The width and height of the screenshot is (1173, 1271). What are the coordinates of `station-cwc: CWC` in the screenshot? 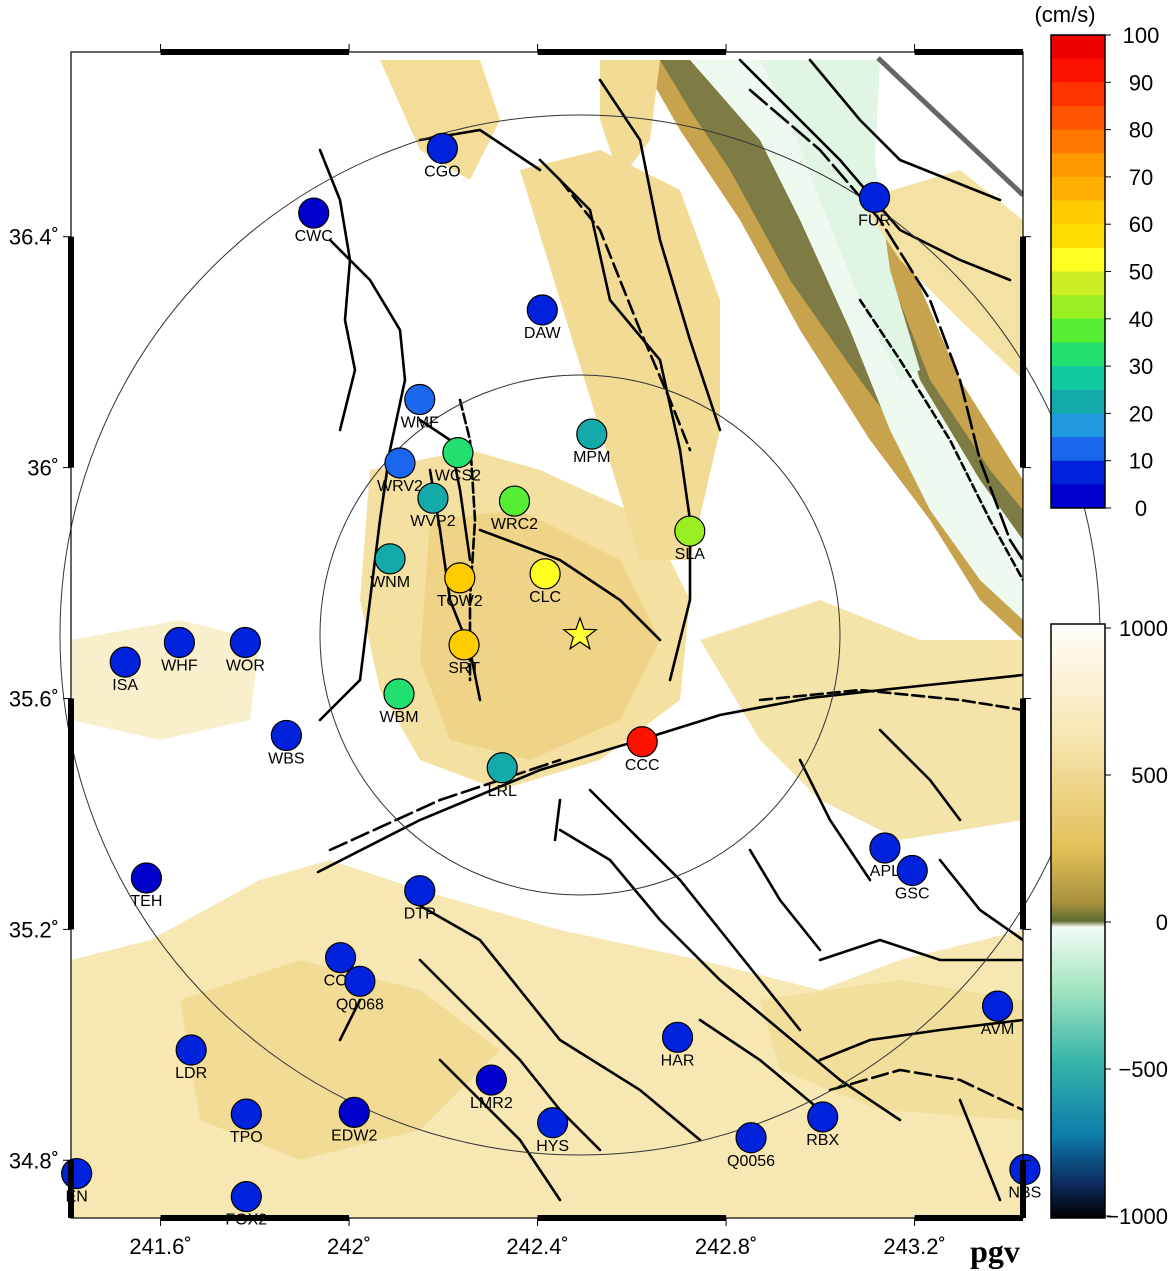 It's located at (314, 221).